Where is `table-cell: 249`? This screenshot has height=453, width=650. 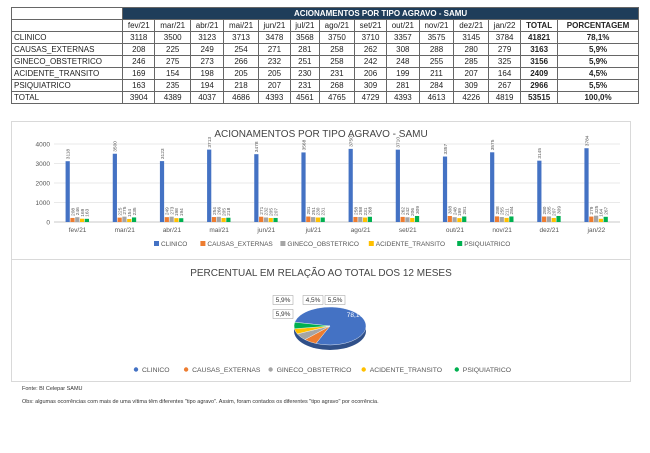
table-cell: 249 is located at coordinates (207, 49).